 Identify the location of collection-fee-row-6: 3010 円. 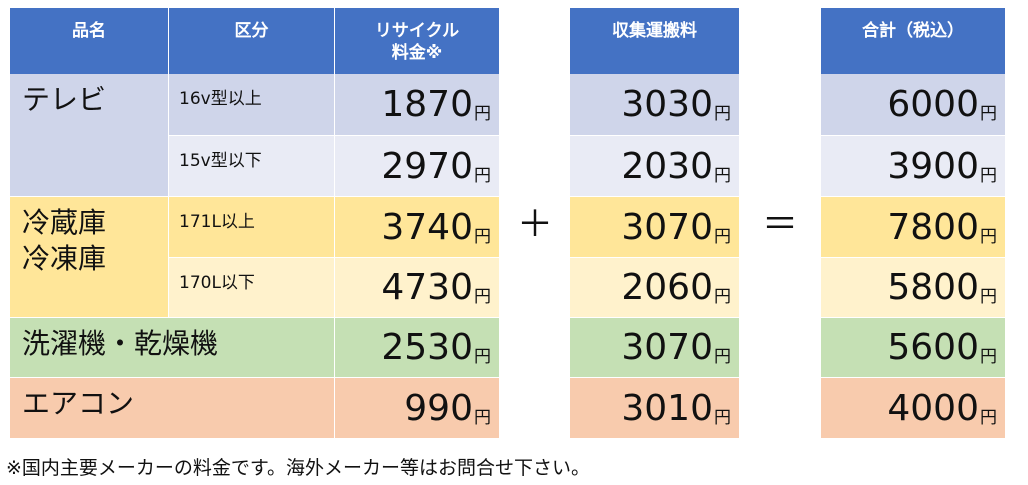
(654, 408).